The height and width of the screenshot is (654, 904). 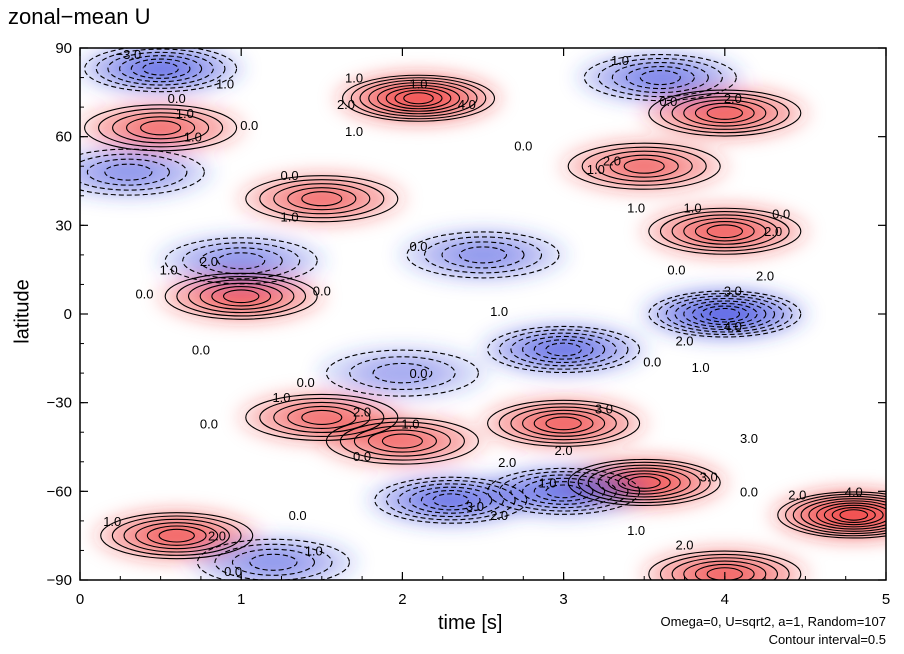 I want to click on y-tick-label: 0, so click(x=68, y=314).